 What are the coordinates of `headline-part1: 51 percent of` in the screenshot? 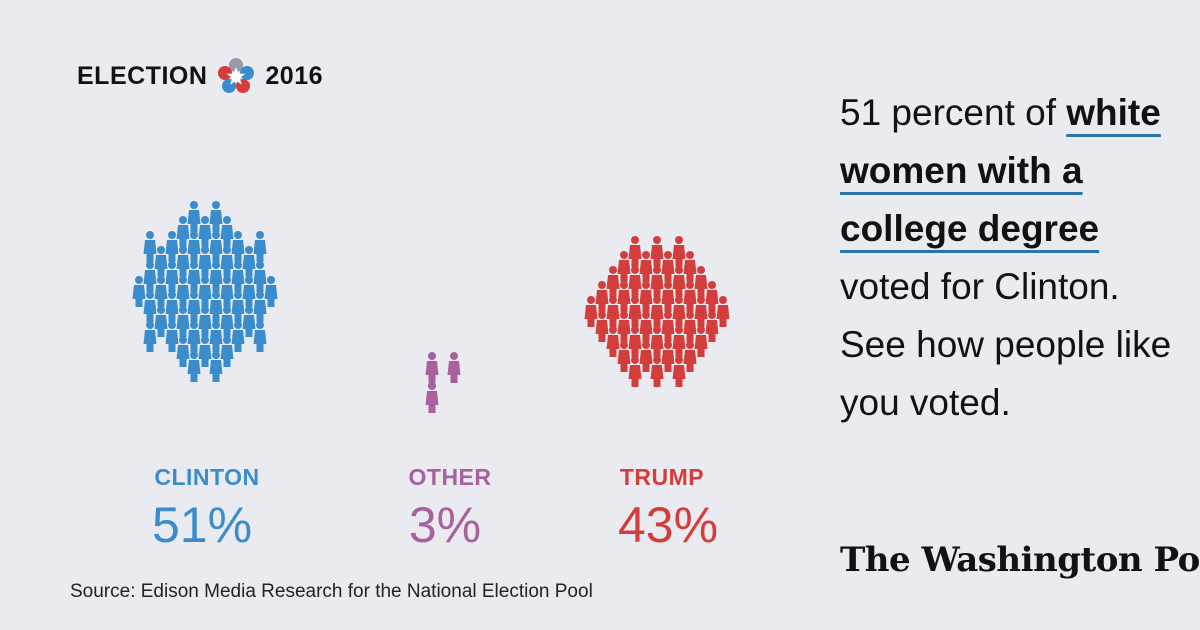 It's located at (948, 112).